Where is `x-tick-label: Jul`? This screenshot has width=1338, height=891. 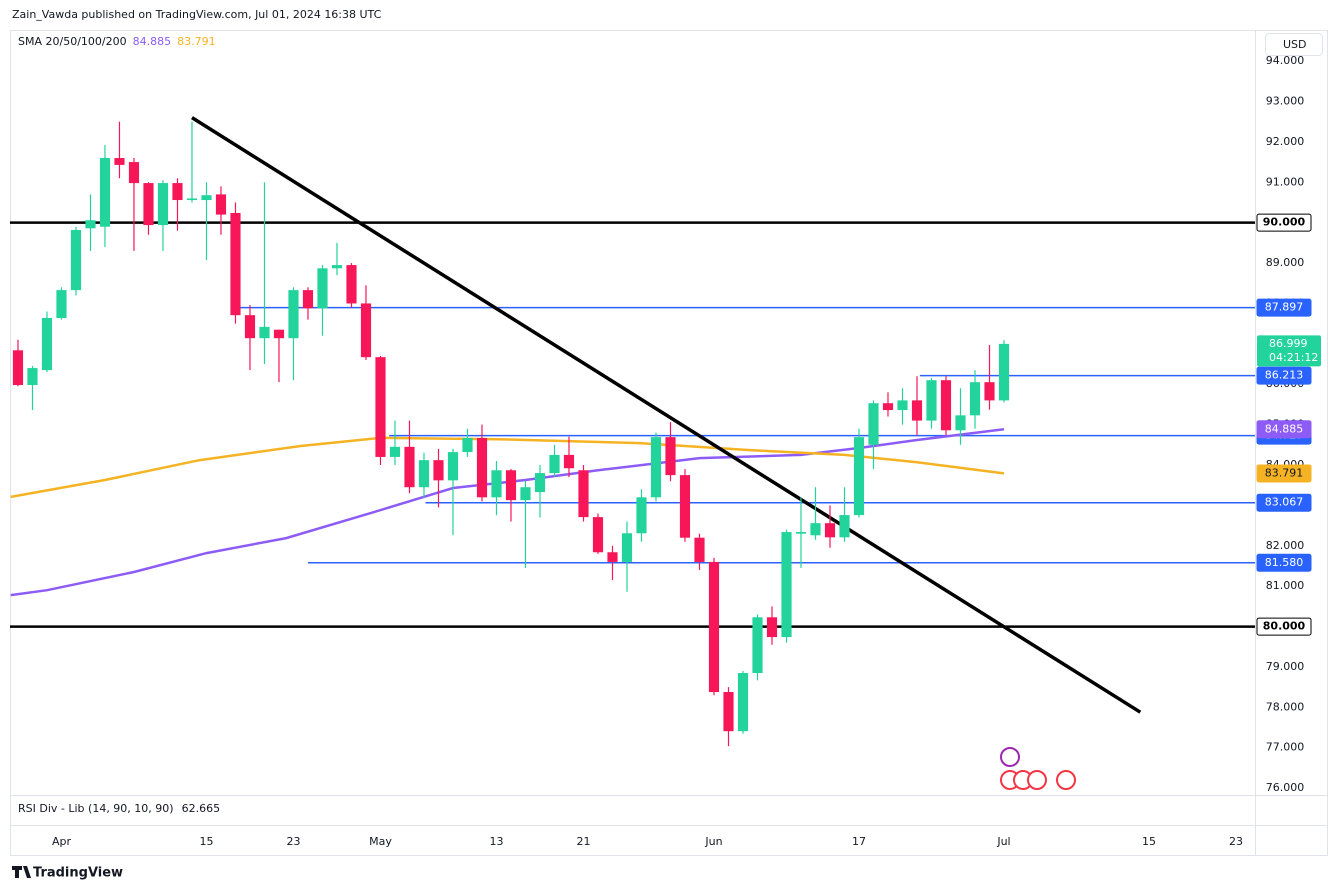 x-tick-label: Jul is located at coordinates (1003, 841).